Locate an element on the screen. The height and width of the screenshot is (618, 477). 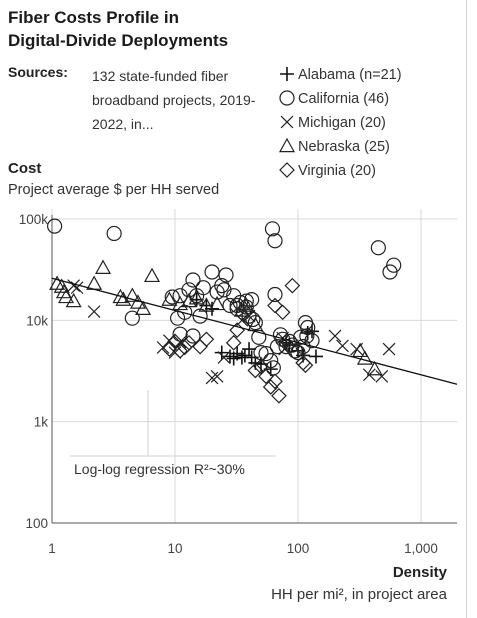
y-tick-label: 10k is located at coordinates (37, 320).